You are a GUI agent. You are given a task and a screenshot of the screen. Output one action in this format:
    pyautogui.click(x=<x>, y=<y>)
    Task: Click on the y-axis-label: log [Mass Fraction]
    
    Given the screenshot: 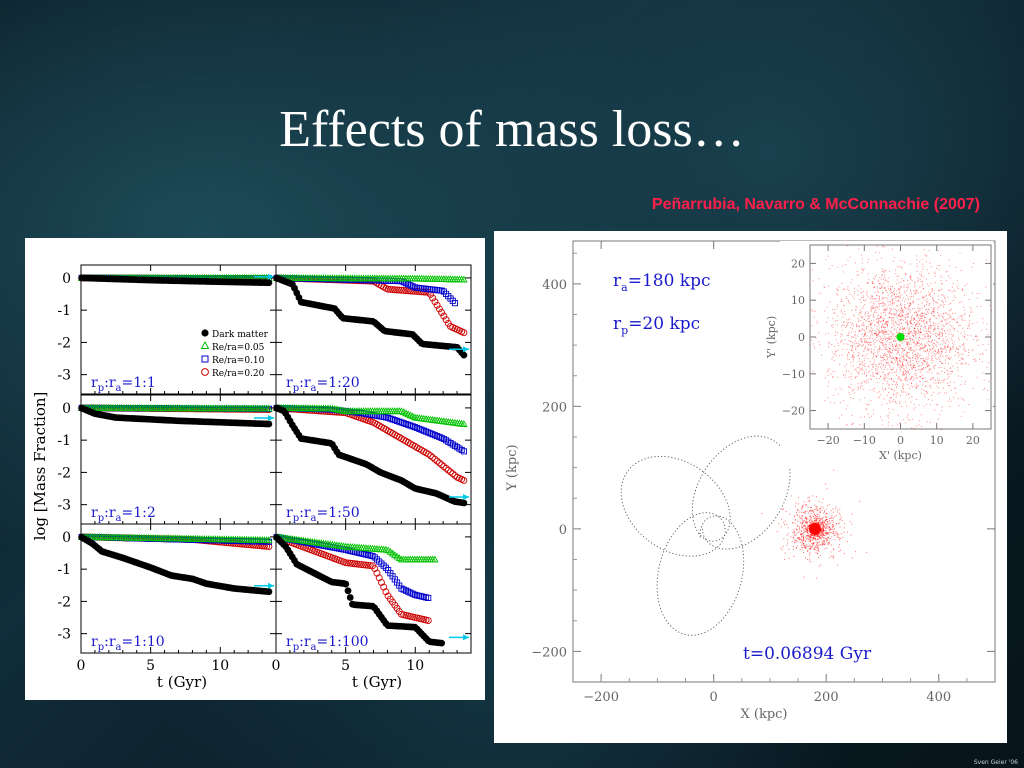 What is the action you would take?
    pyautogui.click(x=40, y=466)
    